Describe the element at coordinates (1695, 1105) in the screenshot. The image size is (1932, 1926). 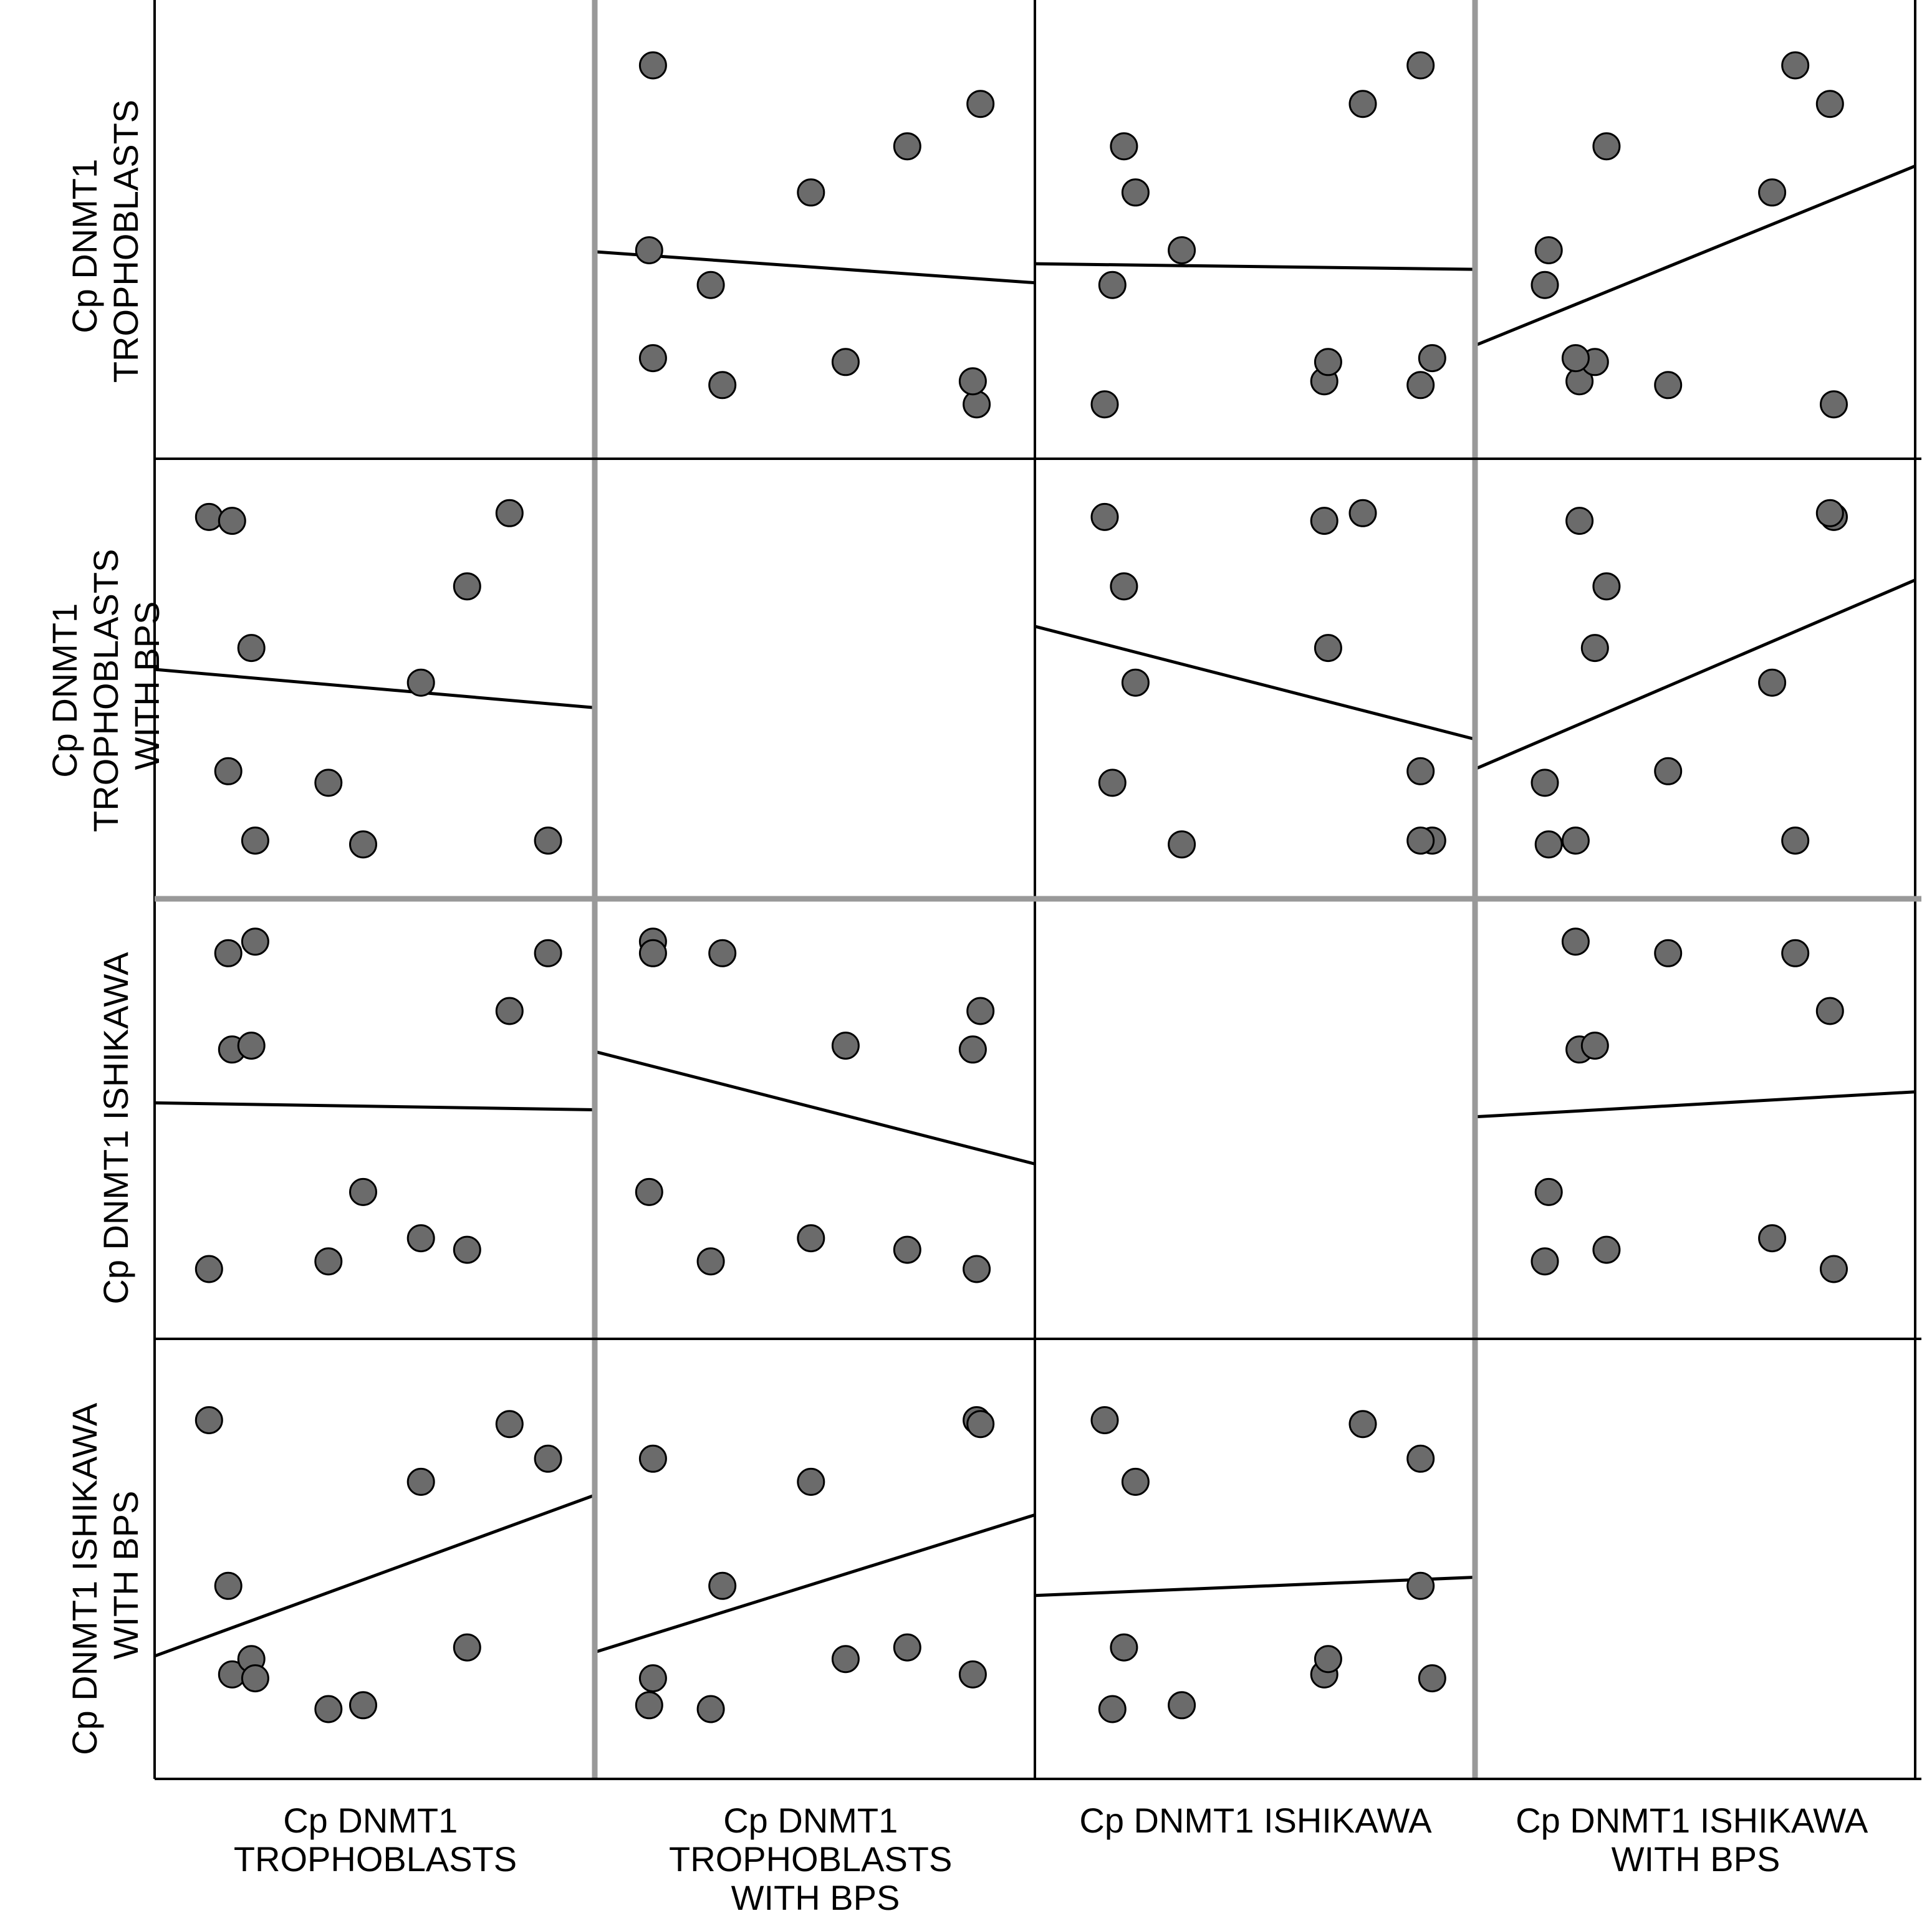
I see `panel-r3-c4` at that location.